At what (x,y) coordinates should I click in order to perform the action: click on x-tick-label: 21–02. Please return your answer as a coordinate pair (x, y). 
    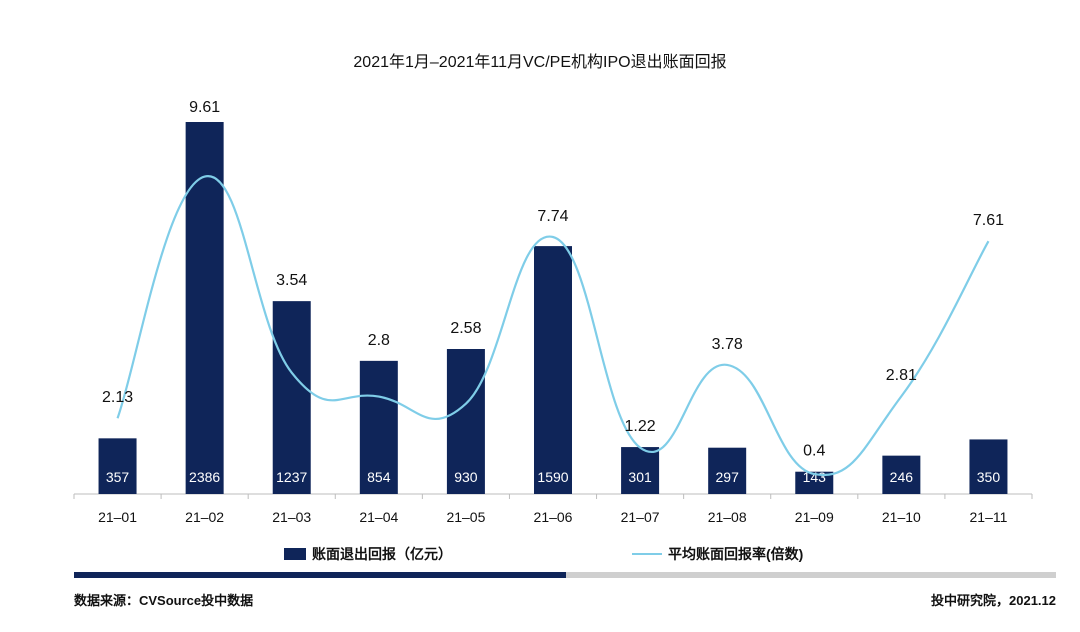
    Looking at the image, I should click on (204, 517).